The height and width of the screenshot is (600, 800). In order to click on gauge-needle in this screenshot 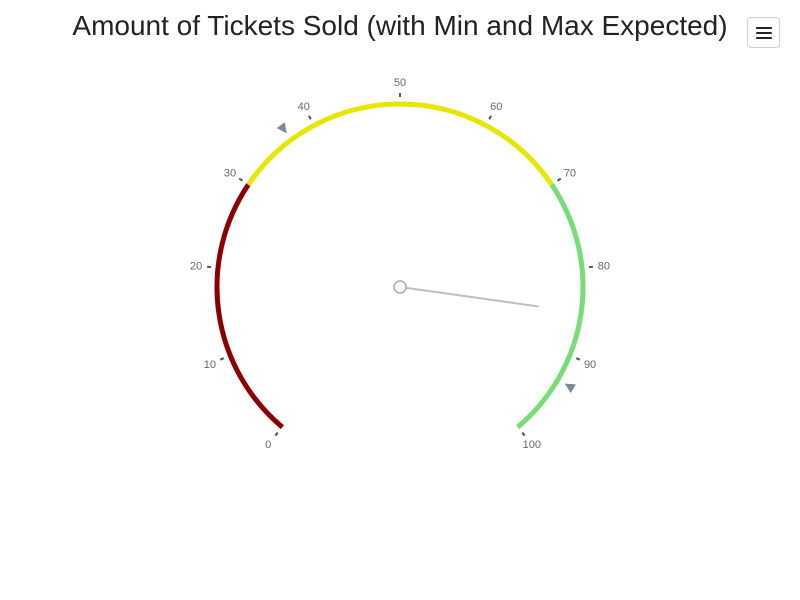, I will do `click(466, 294)`.